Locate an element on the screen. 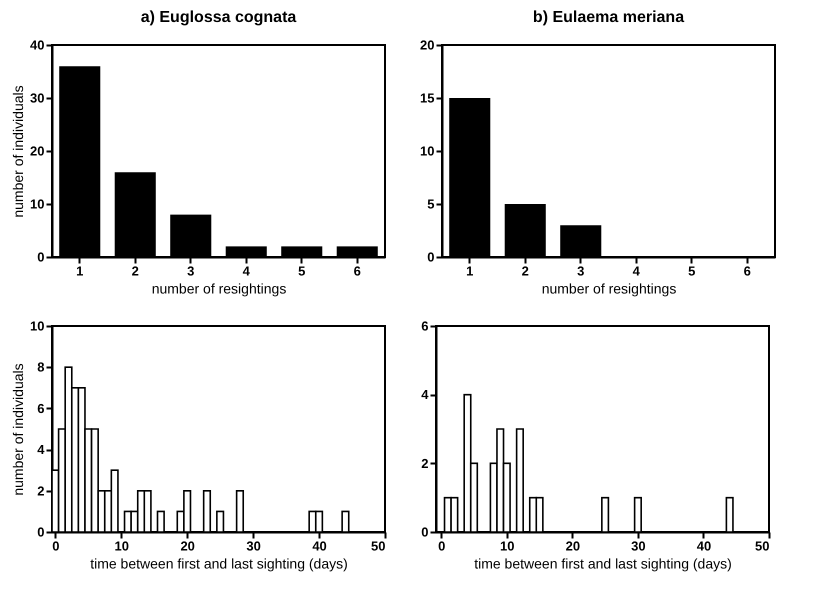 The width and height of the screenshot is (832, 614). y-tick-label: 15 is located at coordinates (427, 98).